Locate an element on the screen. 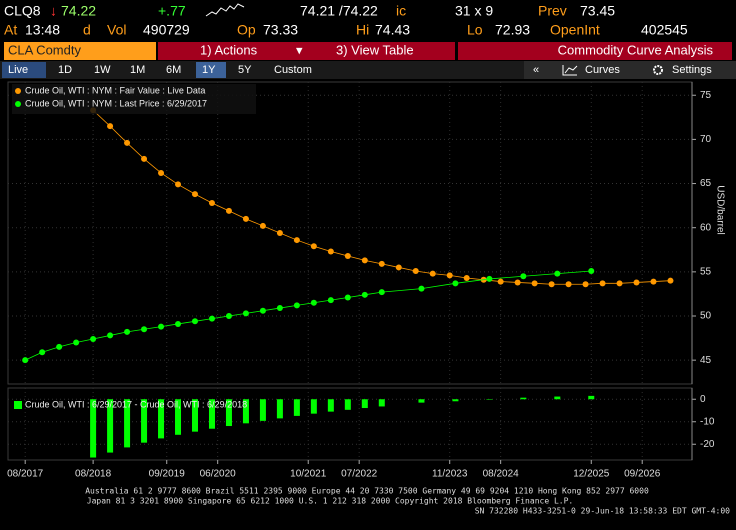 The image size is (736, 530). high: 74.43 is located at coordinates (392, 30).